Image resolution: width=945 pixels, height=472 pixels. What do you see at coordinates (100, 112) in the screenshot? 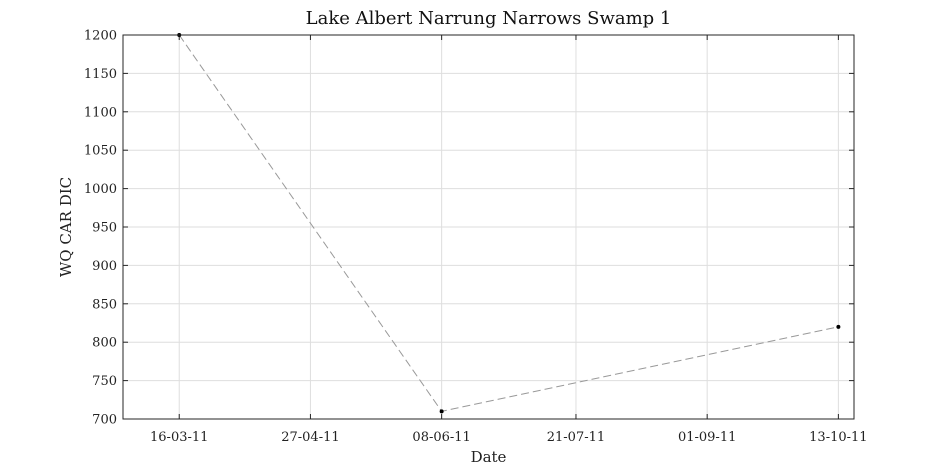
I see `y-tick-label: 1100` at bounding box center [100, 112].